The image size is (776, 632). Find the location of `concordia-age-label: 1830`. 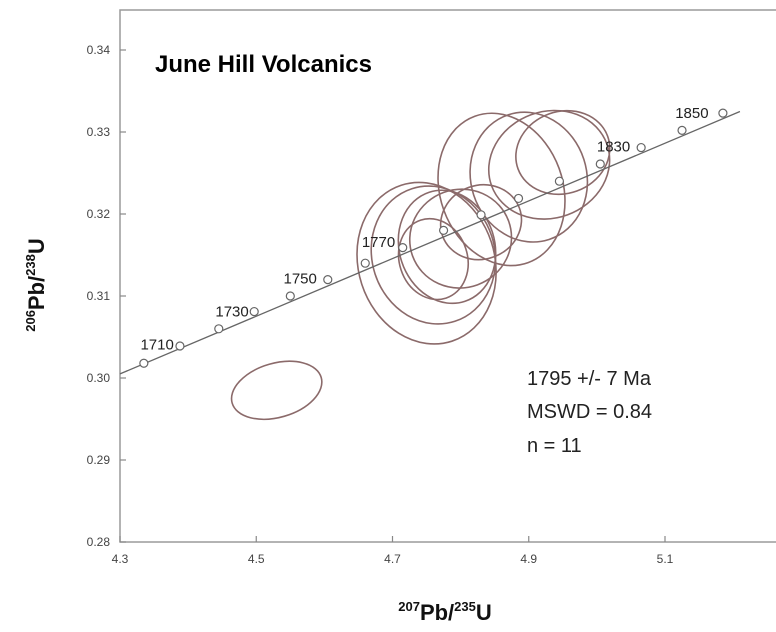

concordia-age-label: 1830 is located at coordinates (613, 147).